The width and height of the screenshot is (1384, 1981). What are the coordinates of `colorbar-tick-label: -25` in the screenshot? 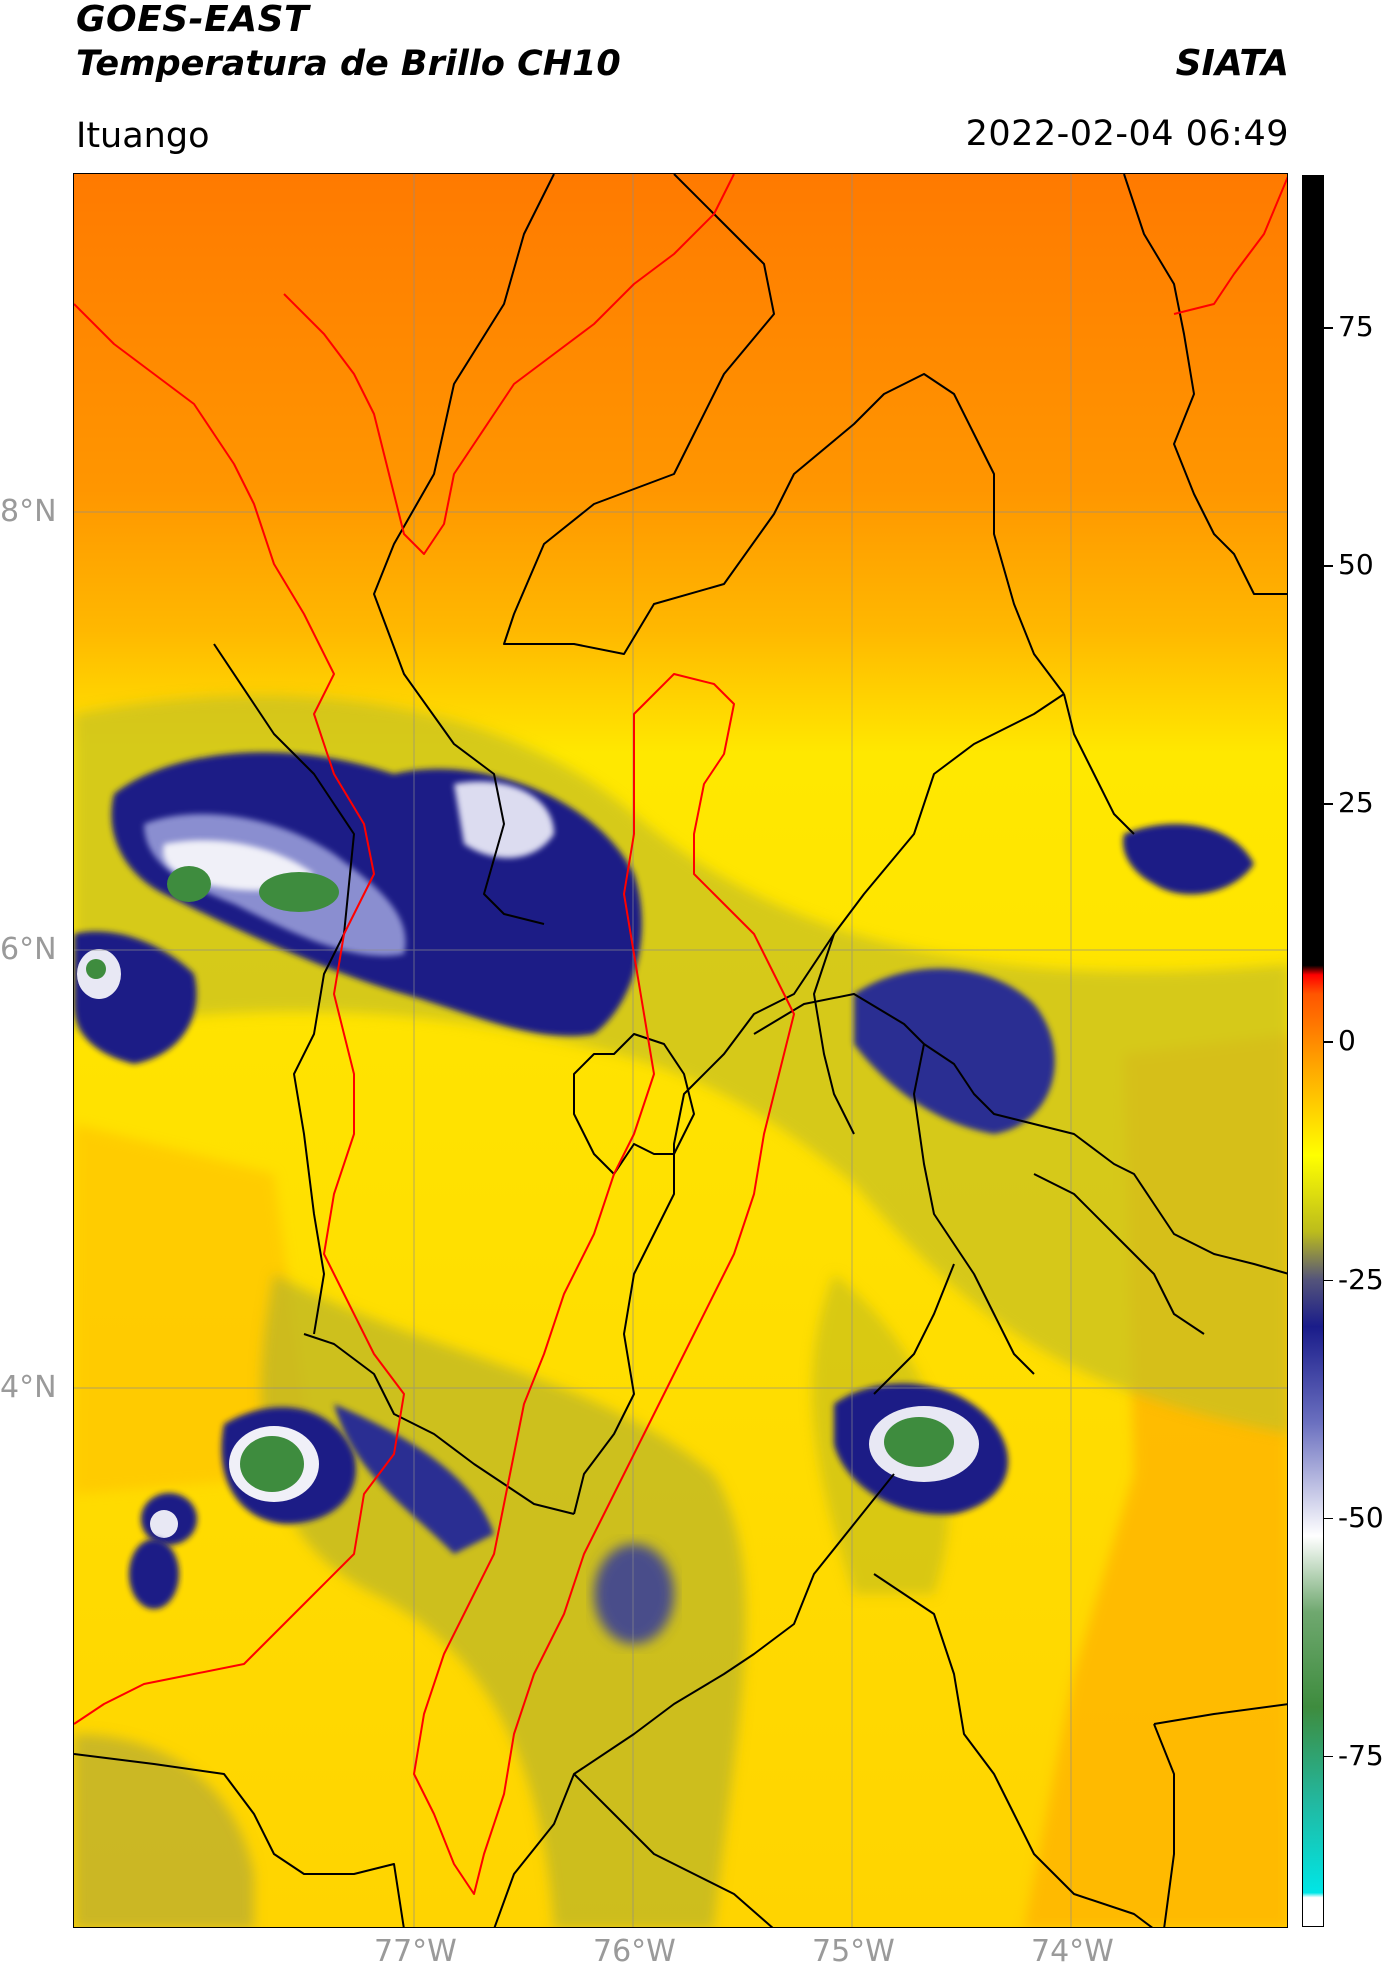 It's located at (1361, 1279).